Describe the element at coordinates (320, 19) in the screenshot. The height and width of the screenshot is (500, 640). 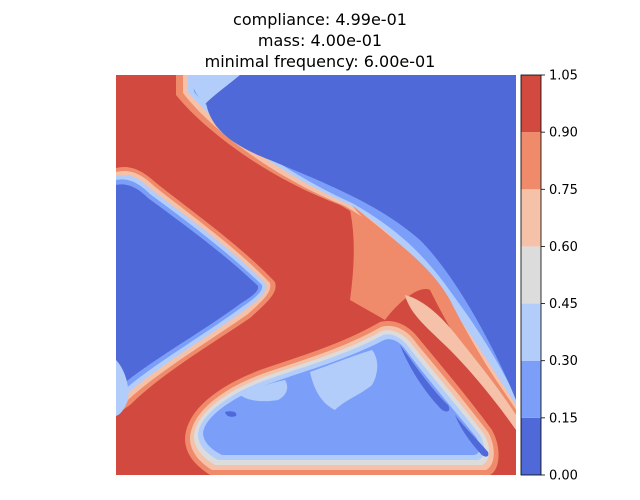
I see `title-line-1: compliance: 4.99e-01` at that location.